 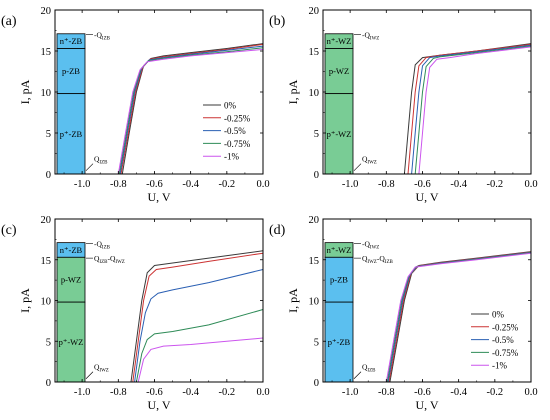 I want to click on layer-label: n⁺-ZB, so click(x=71, y=41).